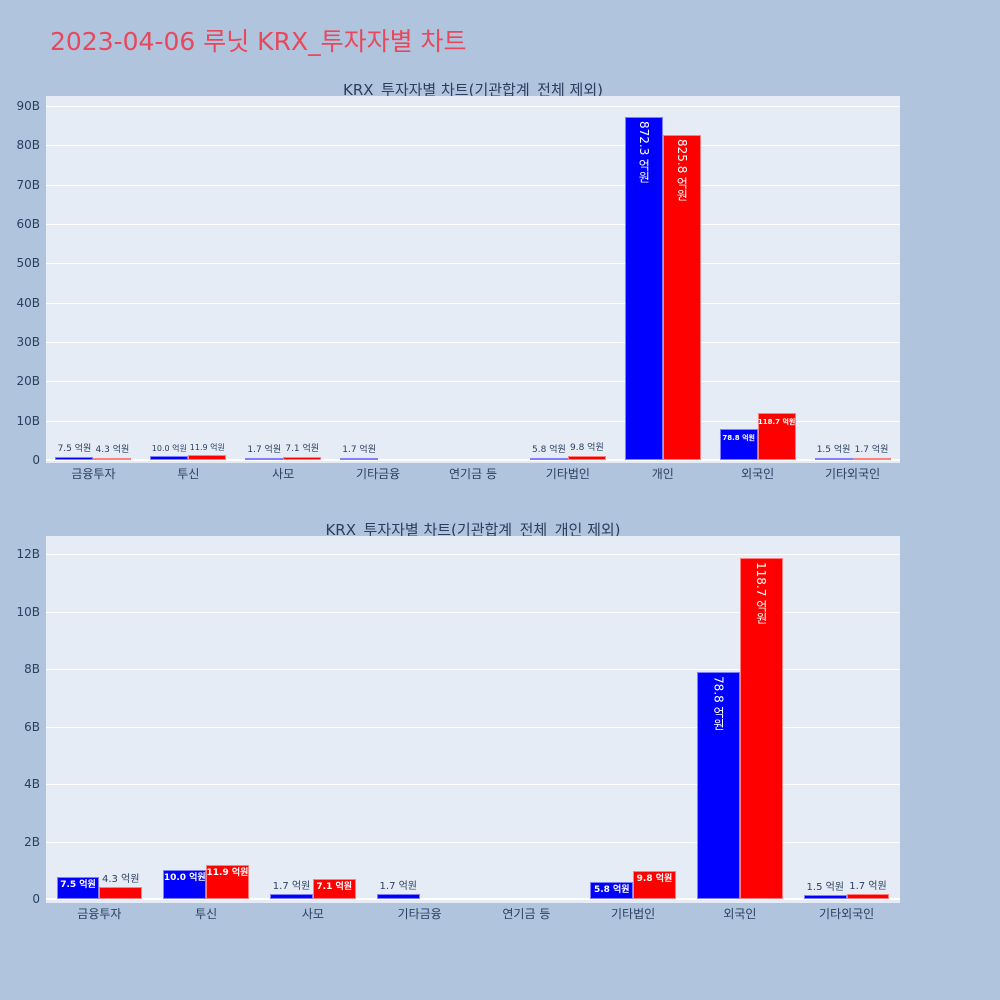  Describe the element at coordinates (258, 41) in the screenshot. I see `page-title: 2023-04-06 루닛 KRX_투자자별 차트` at that location.